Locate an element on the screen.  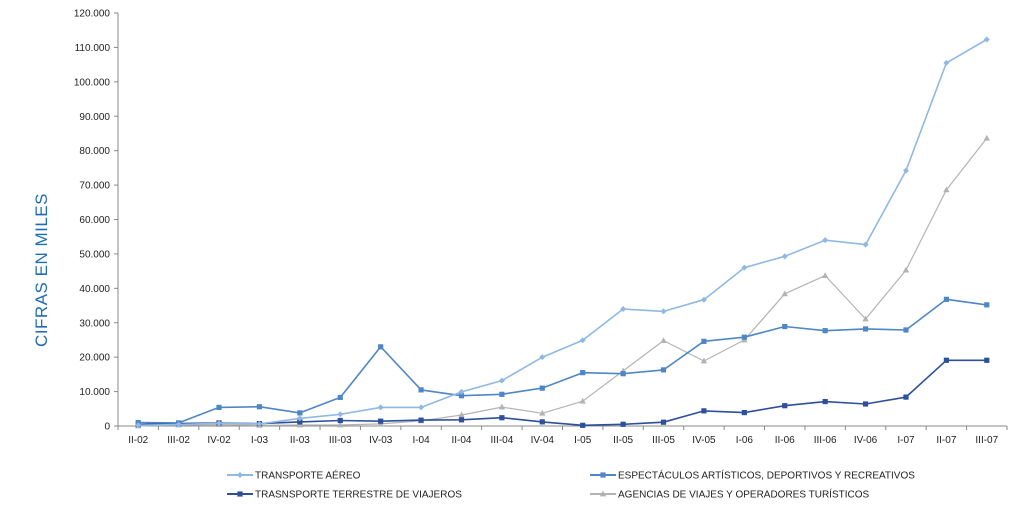
legend-item-3: TRASNSPORTE TERRESTRE DE VIAJEROS is located at coordinates (344, 495).